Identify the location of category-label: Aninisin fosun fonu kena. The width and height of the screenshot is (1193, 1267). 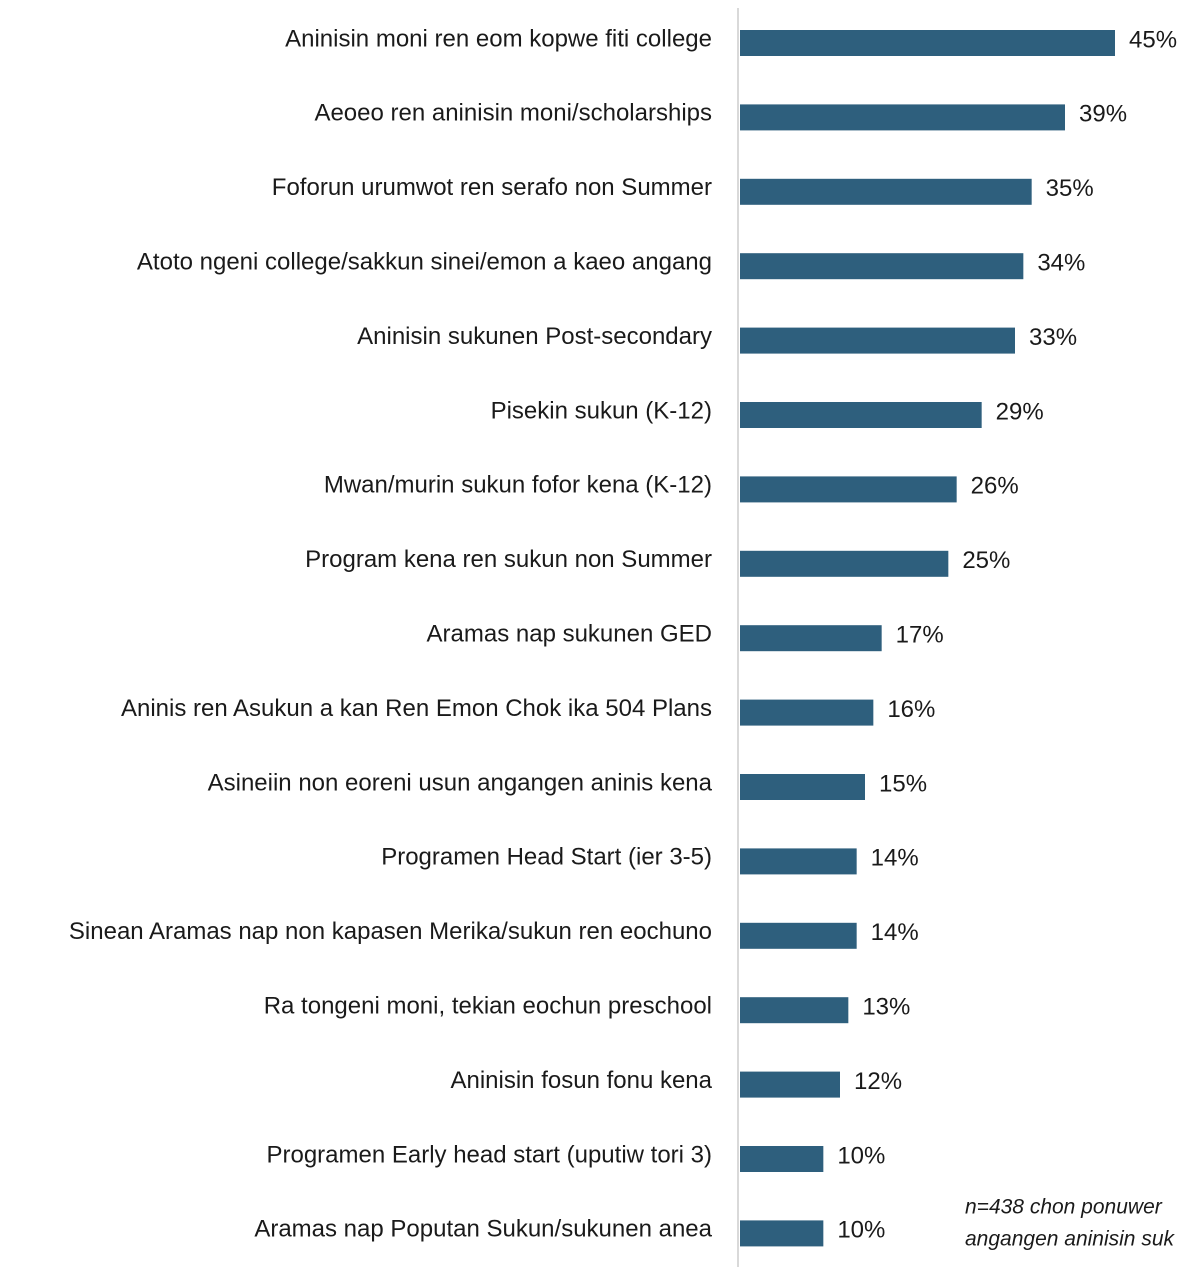
(581, 1080).